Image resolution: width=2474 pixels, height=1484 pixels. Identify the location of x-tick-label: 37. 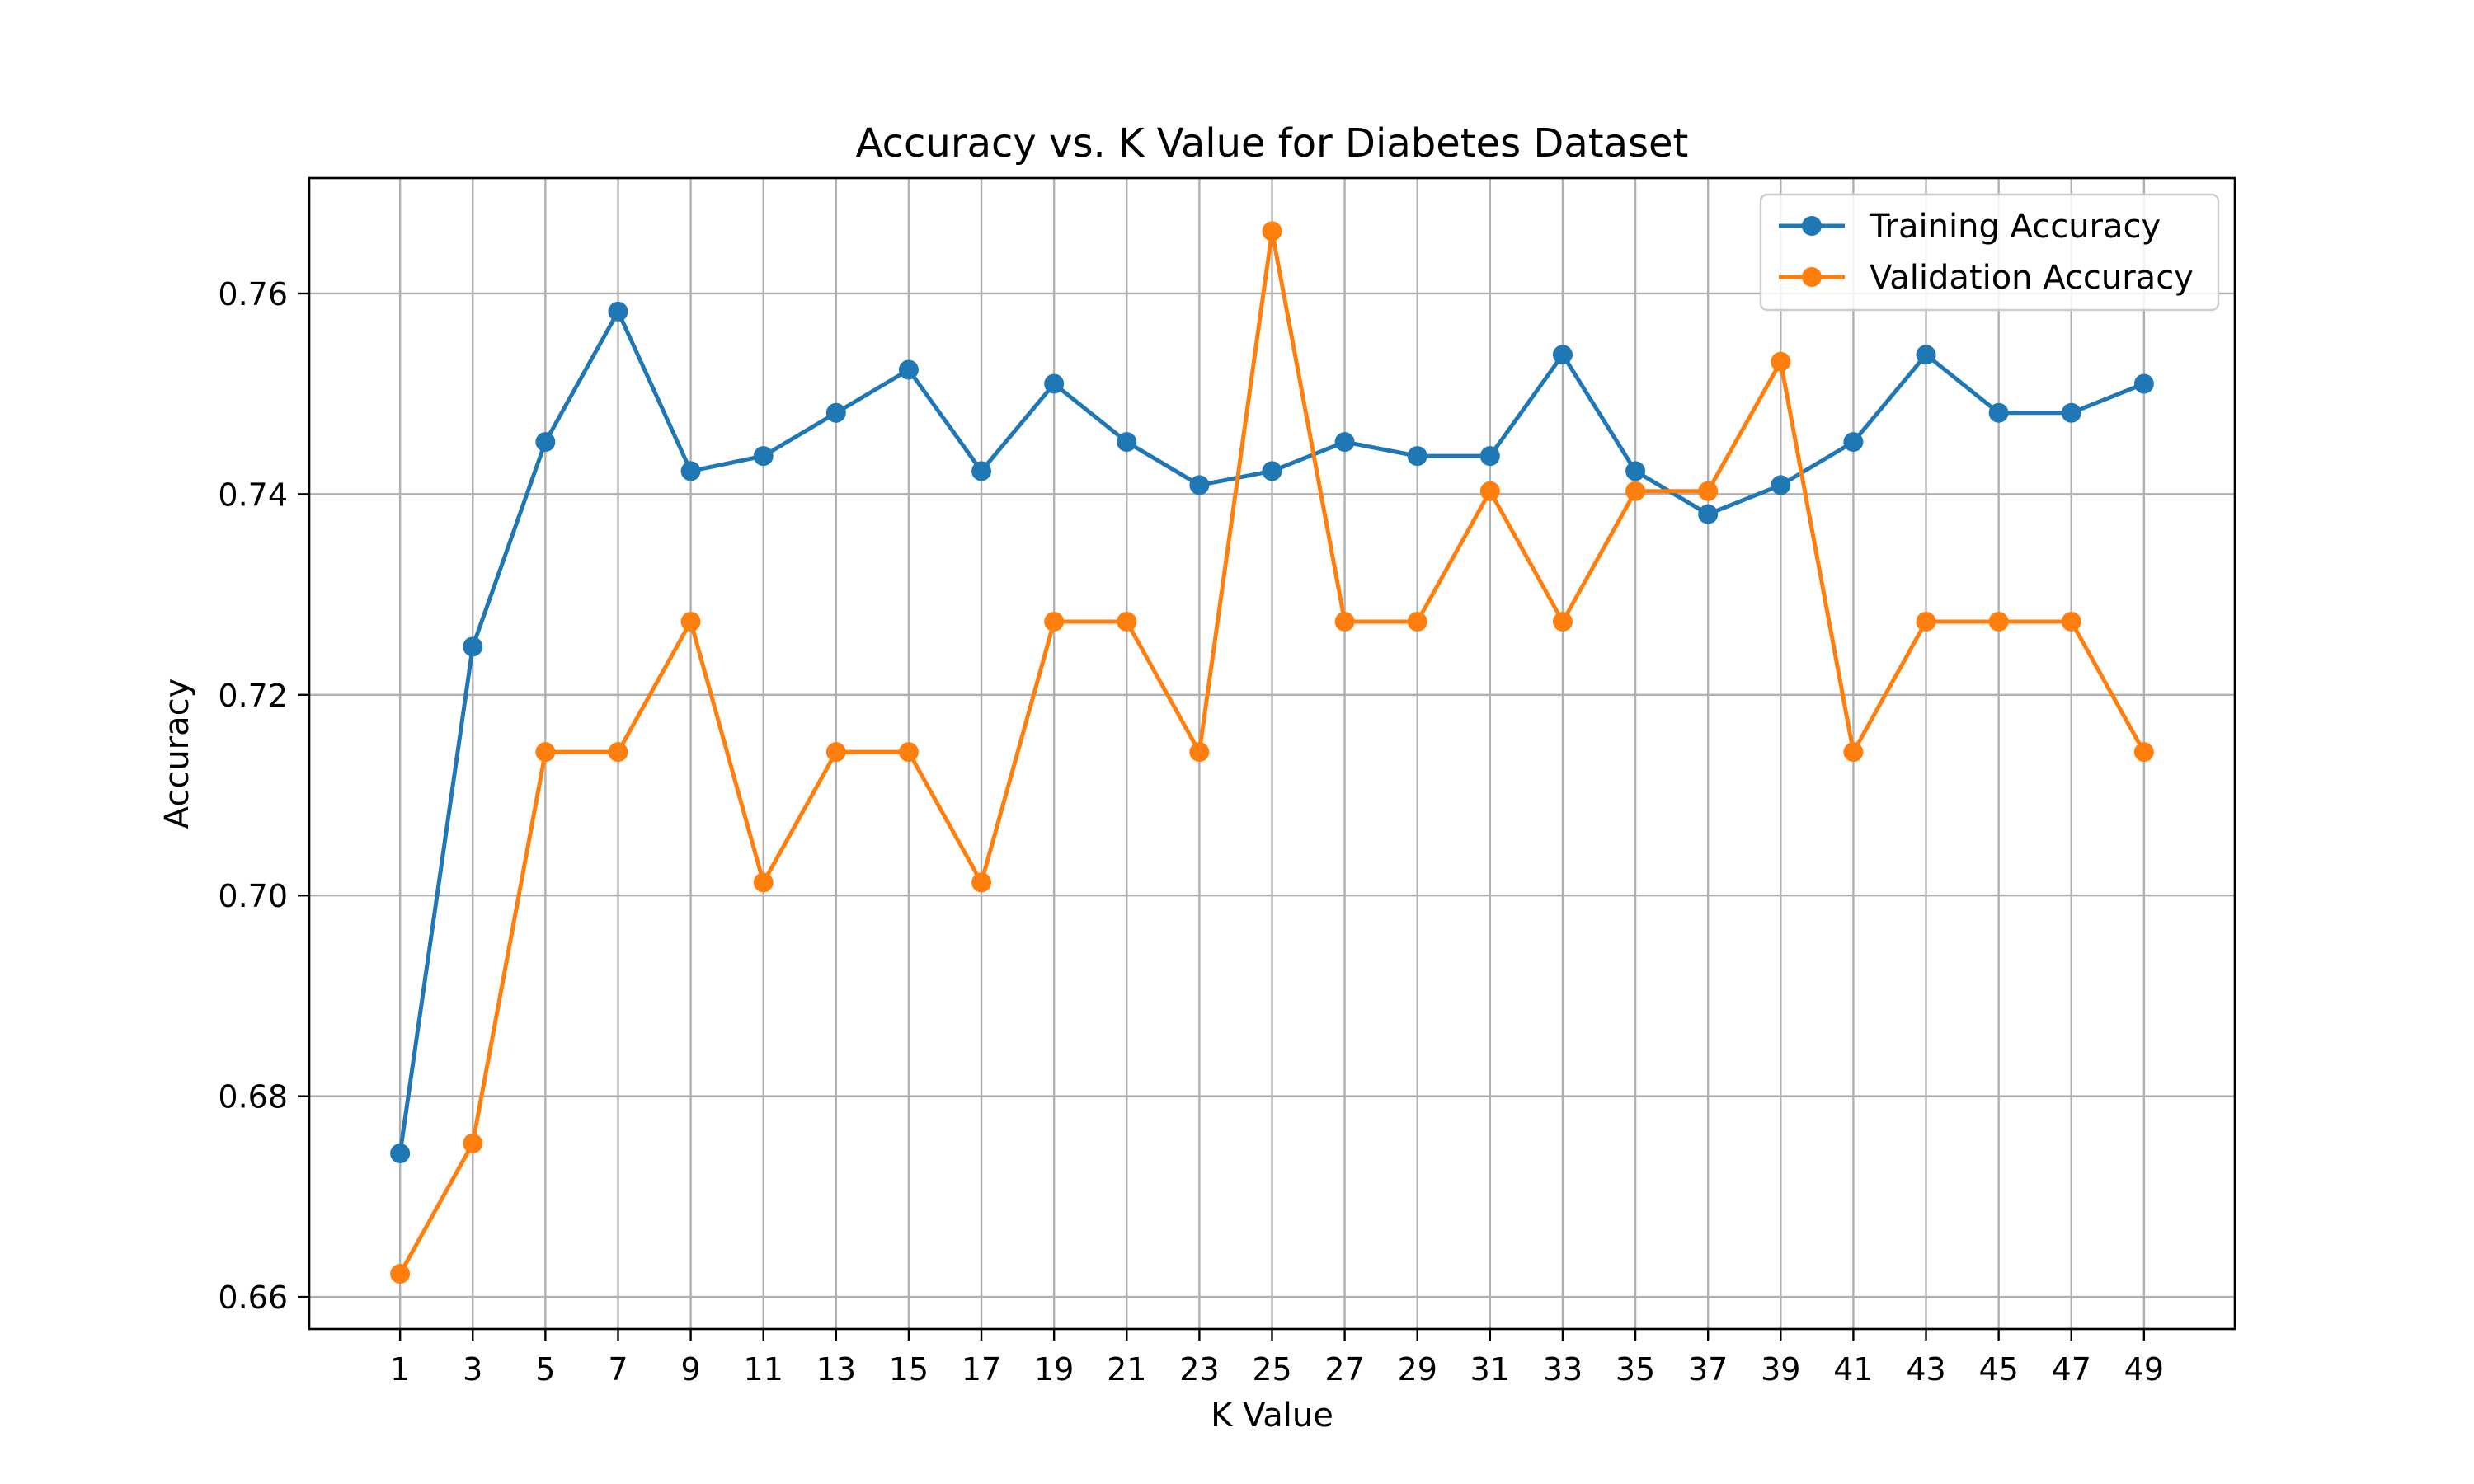
(1708, 1369).